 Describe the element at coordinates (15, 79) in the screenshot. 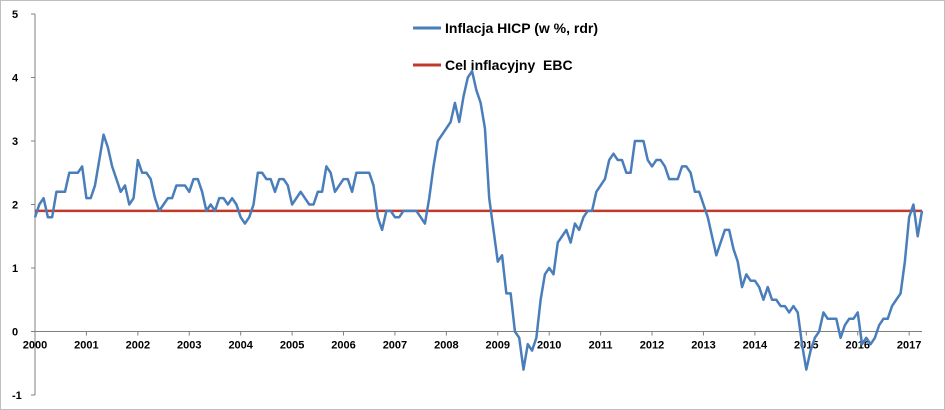

I see `y-tick-label: 4` at that location.